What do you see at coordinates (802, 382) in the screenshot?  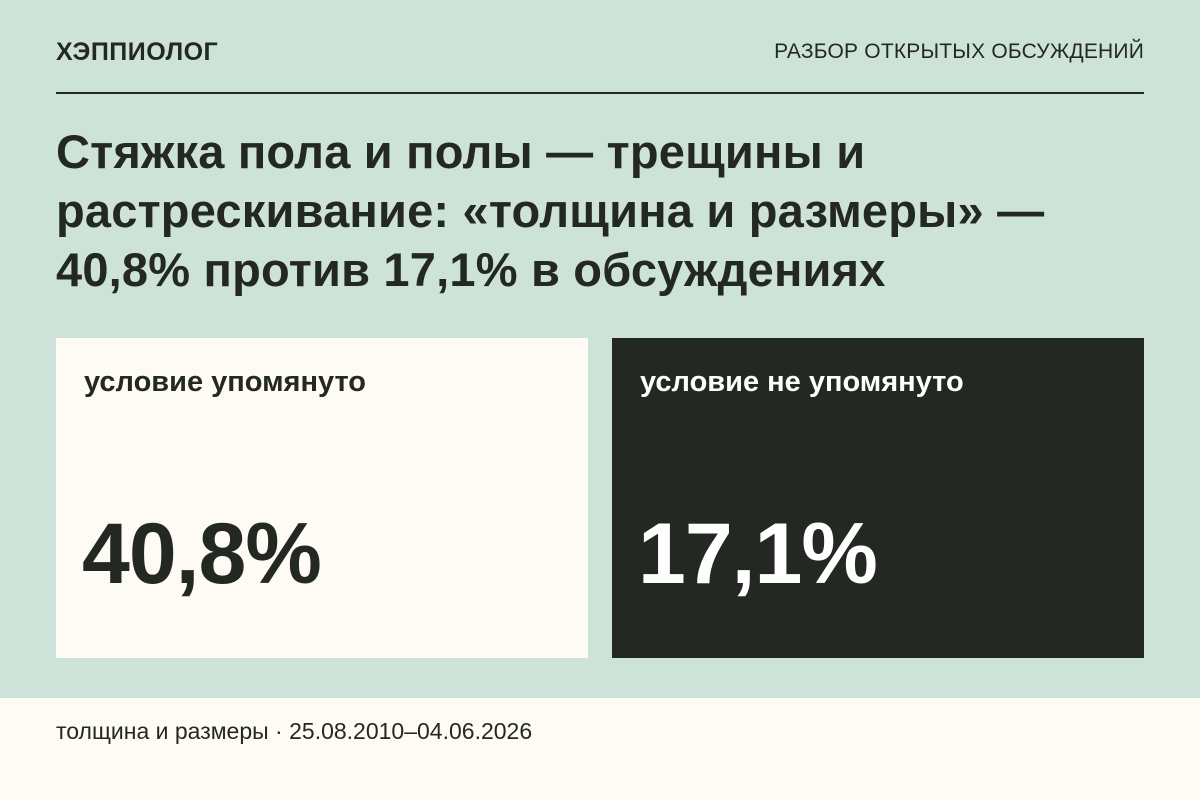 I see `stat-card-label: условие не упомянуто` at bounding box center [802, 382].